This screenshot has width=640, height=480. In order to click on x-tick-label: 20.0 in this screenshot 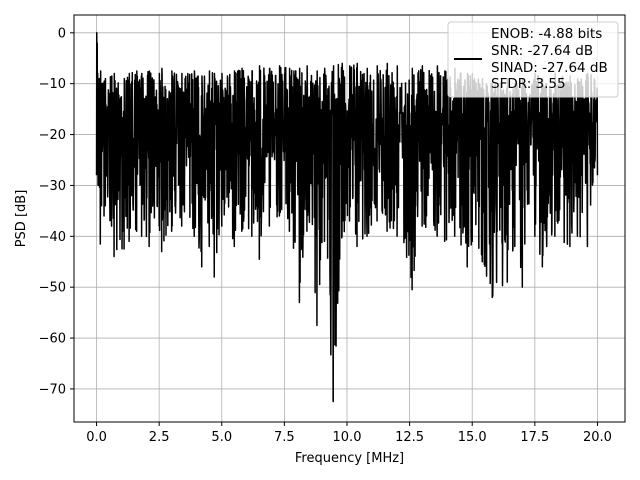, I will do `click(597, 437)`.